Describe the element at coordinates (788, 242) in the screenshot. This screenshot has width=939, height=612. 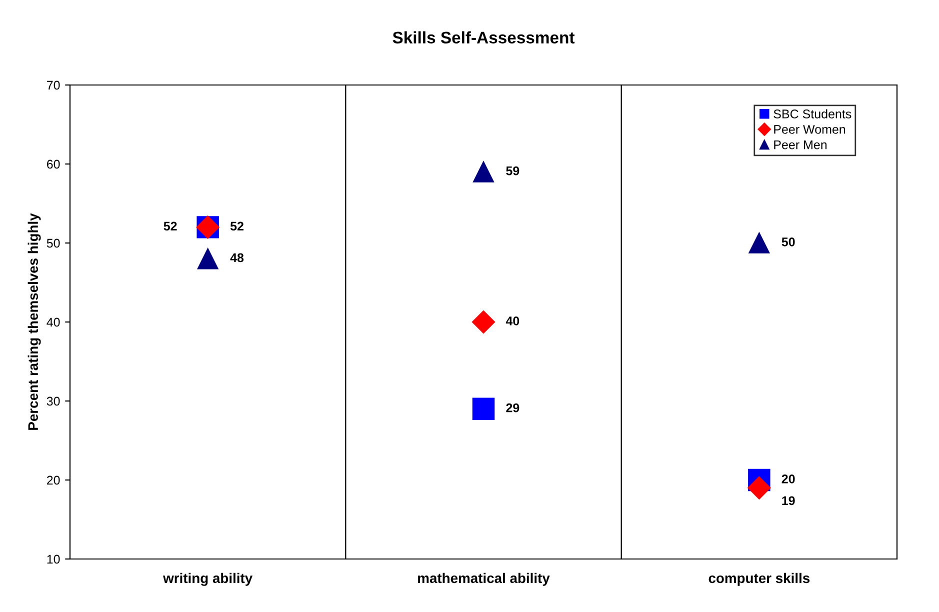
I see `data-label: 50` at that location.